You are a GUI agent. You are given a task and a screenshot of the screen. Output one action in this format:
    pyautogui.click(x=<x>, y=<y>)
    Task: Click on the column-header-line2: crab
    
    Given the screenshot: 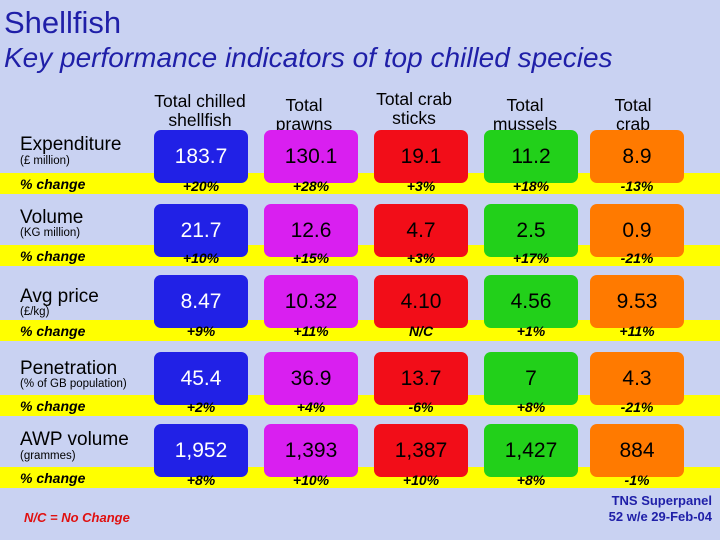 What is the action you would take?
    pyautogui.click(x=633, y=124)
    